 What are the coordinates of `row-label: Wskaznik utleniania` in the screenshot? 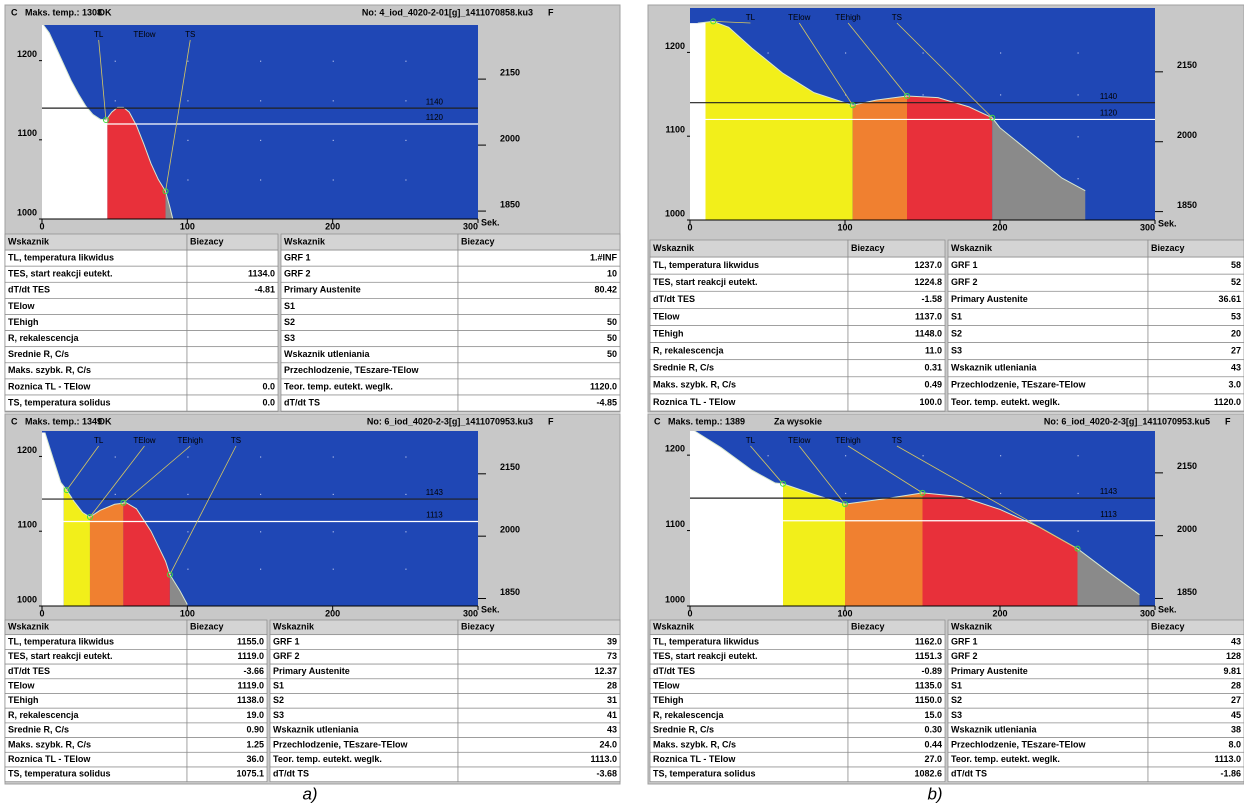 It's located at (327, 354).